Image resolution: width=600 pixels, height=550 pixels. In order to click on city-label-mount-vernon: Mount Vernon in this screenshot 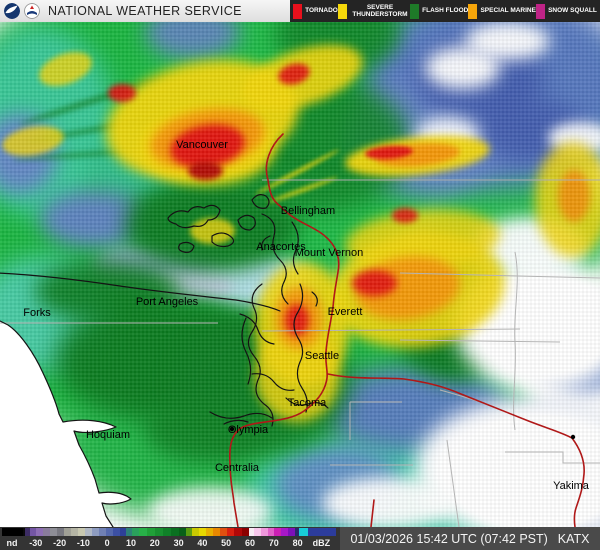, I will do `click(329, 253)`.